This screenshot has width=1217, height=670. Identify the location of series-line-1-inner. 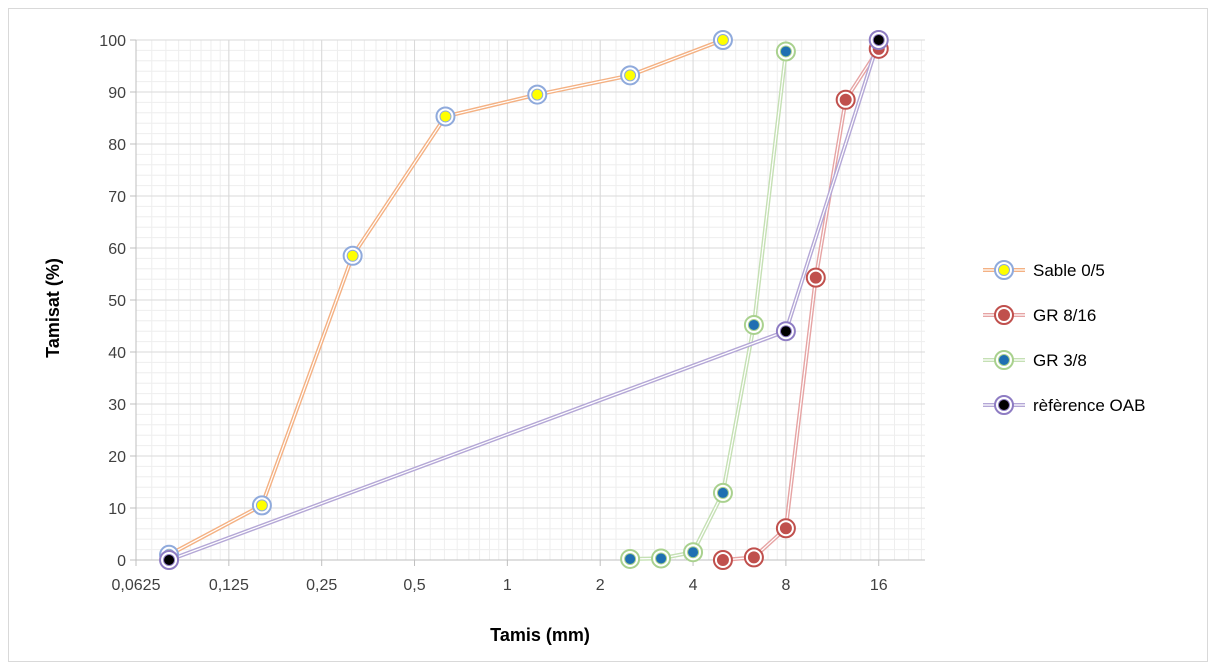
(801, 304).